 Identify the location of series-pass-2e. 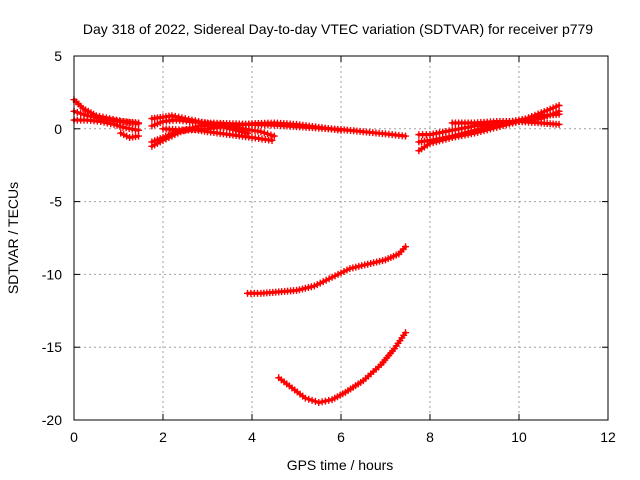
(252, 126).